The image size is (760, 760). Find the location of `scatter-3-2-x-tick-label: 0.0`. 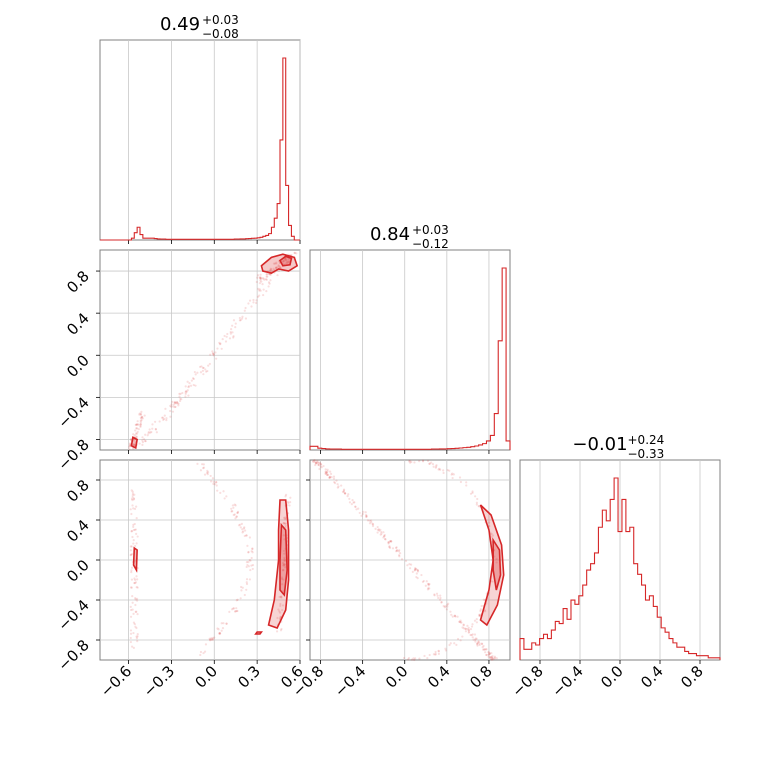

scatter-3-2-x-tick-label: 0.0 is located at coordinates (397, 677).